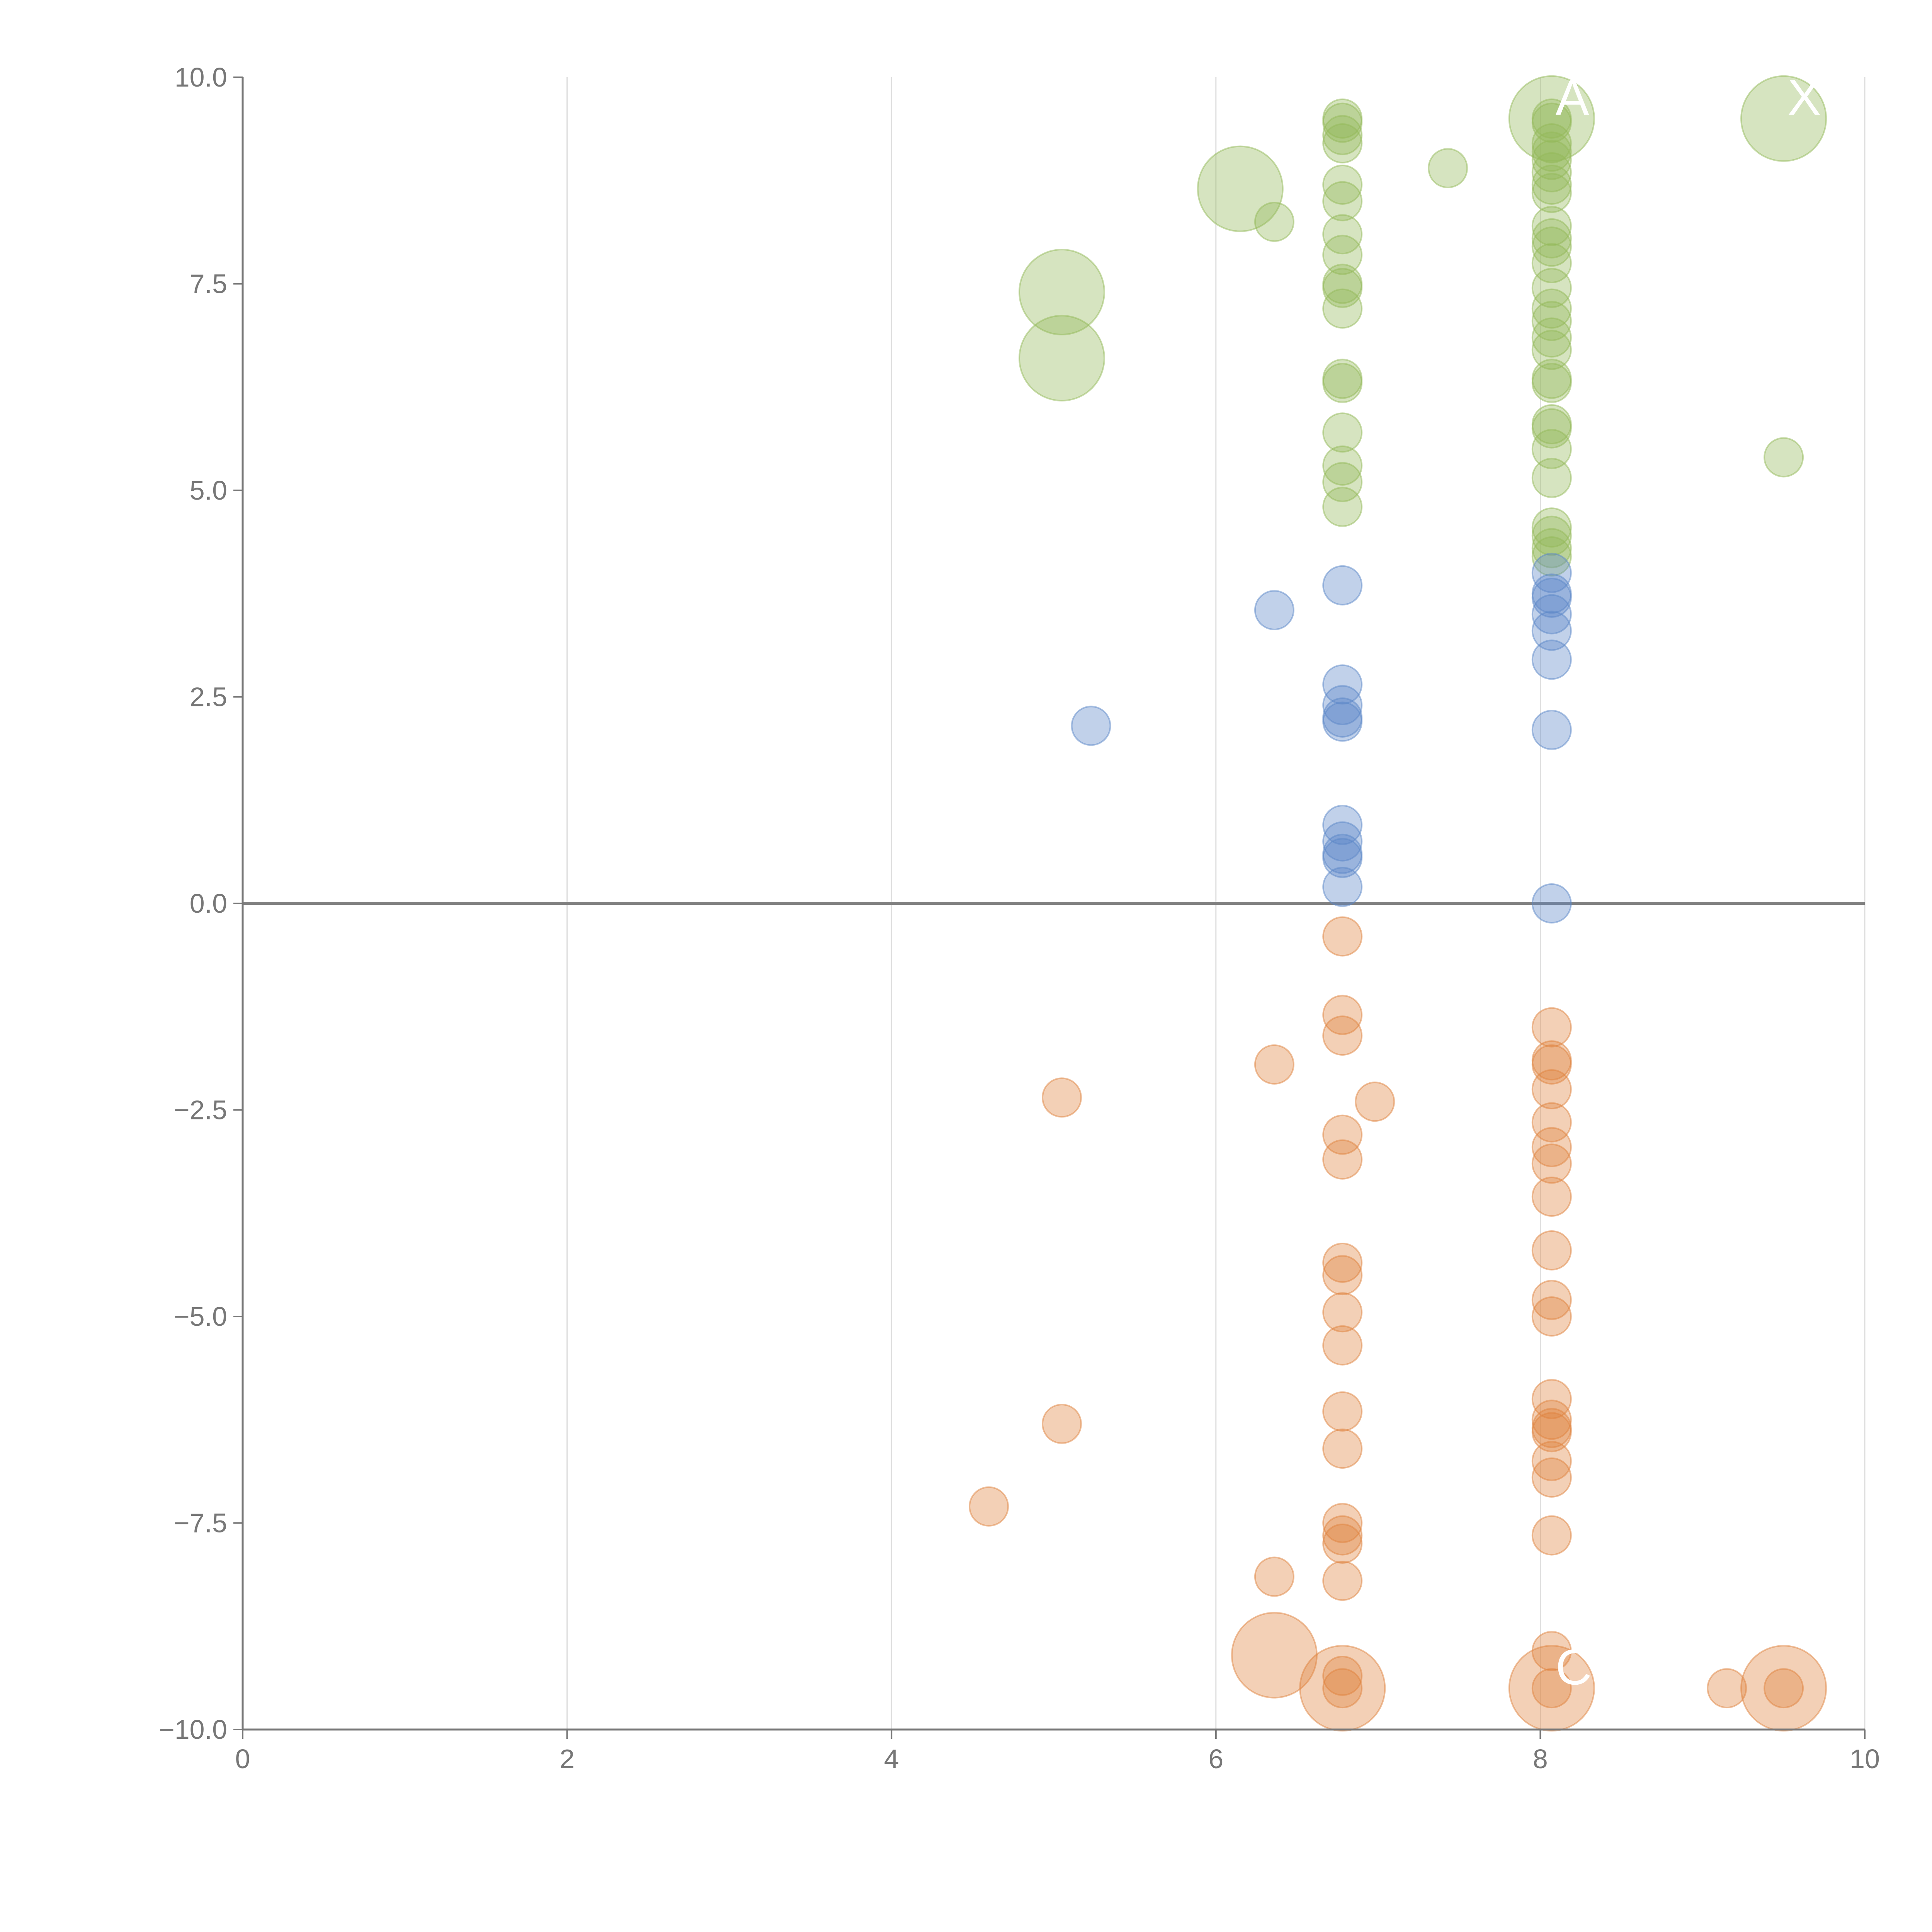 This screenshot has width=1932, height=1932. Describe the element at coordinates (1573, 98) in the screenshot. I see `annotation-label: A` at that location.